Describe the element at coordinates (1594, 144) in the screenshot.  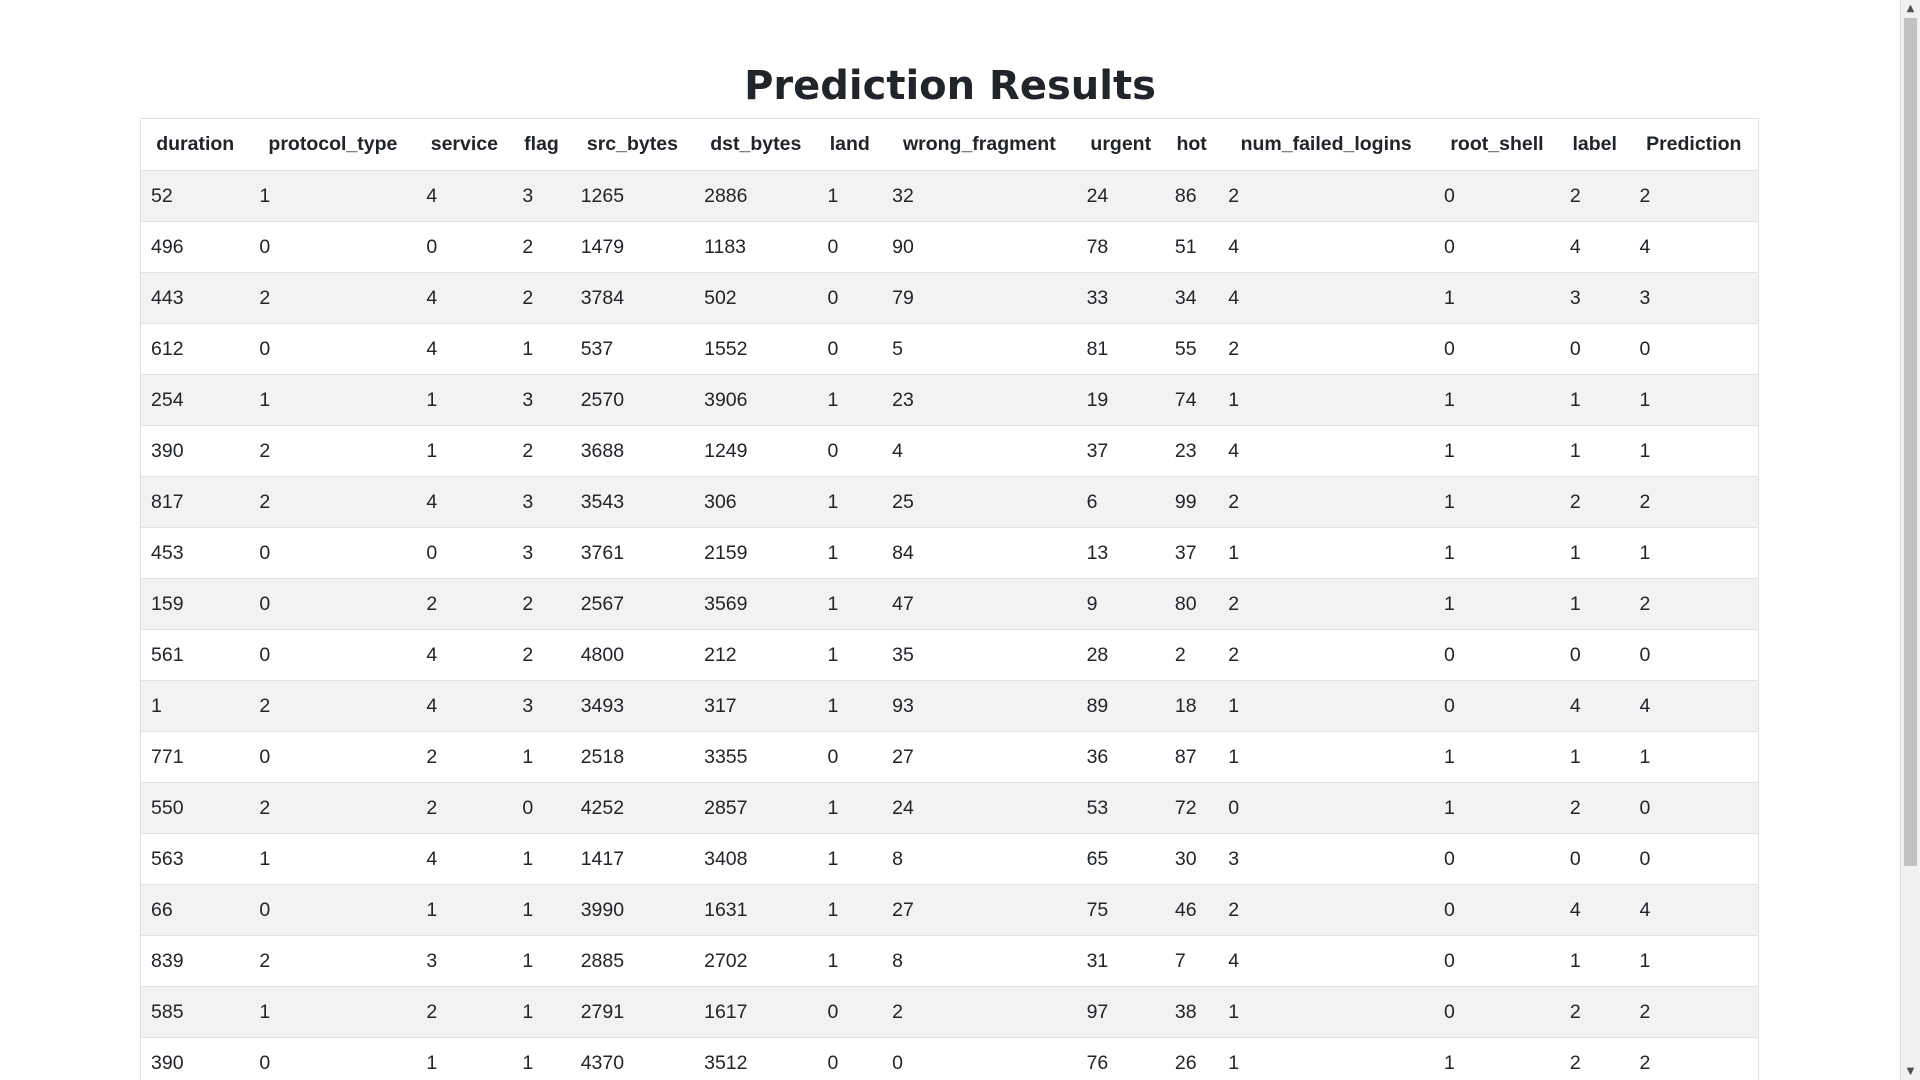
I see `column-header-label: label` at that location.